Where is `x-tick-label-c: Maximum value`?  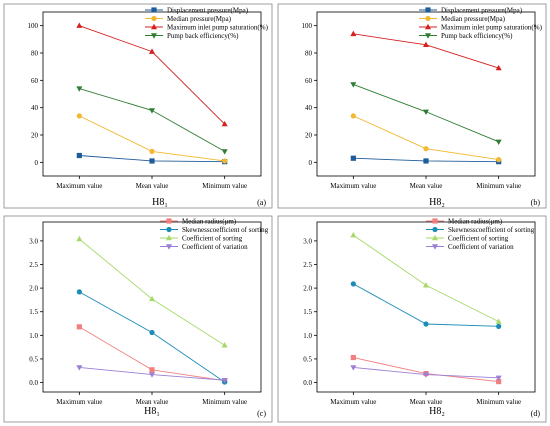
x-tick-label-c: Maximum value is located at coordinates (79, 402).